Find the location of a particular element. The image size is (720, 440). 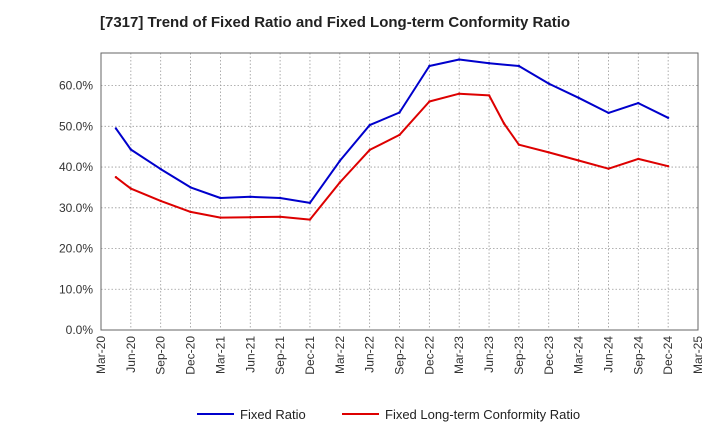

x-tick-label: Mar-24 is located at coordinates (579, 355).